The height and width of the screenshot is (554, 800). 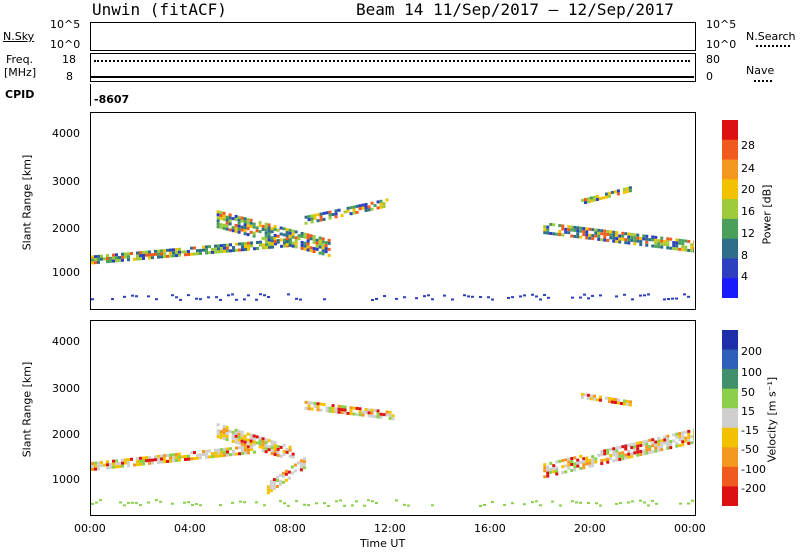 I want to click on freq-strip, so click(x=393, y=67).